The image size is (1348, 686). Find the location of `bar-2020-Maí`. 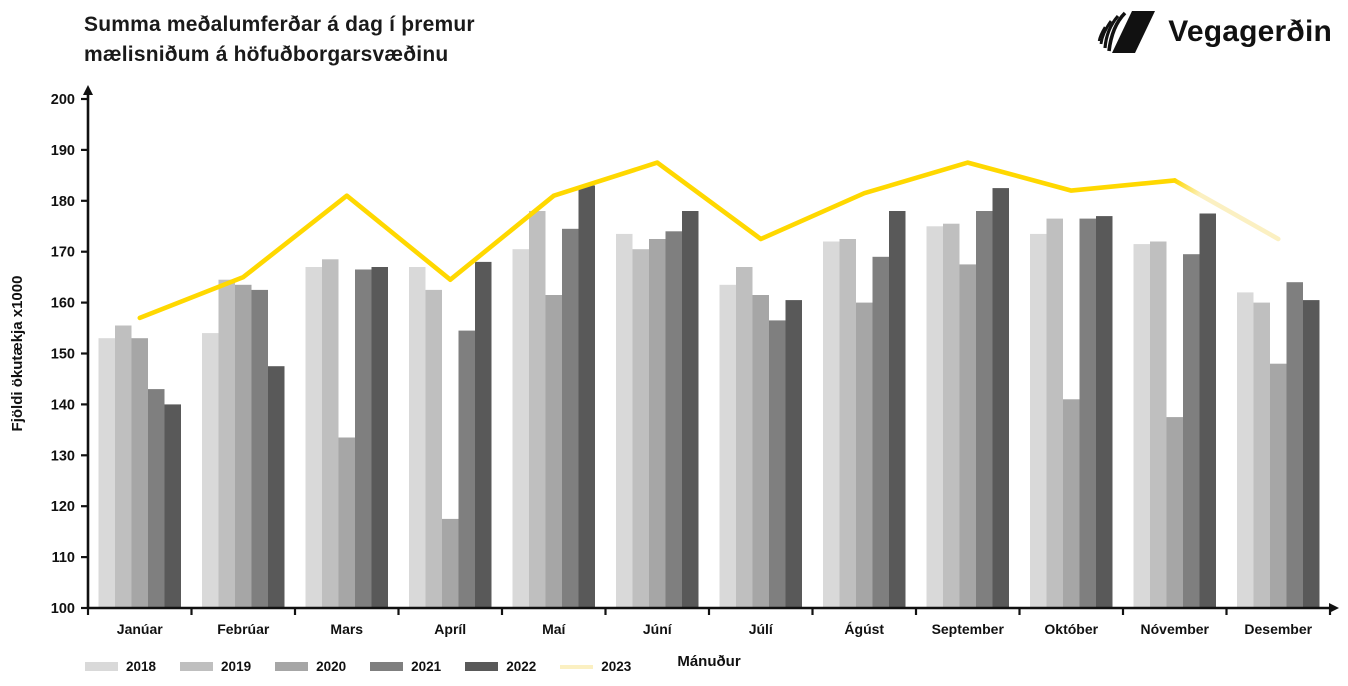

bar-2020-Maí is located at coordinates (553, 451).